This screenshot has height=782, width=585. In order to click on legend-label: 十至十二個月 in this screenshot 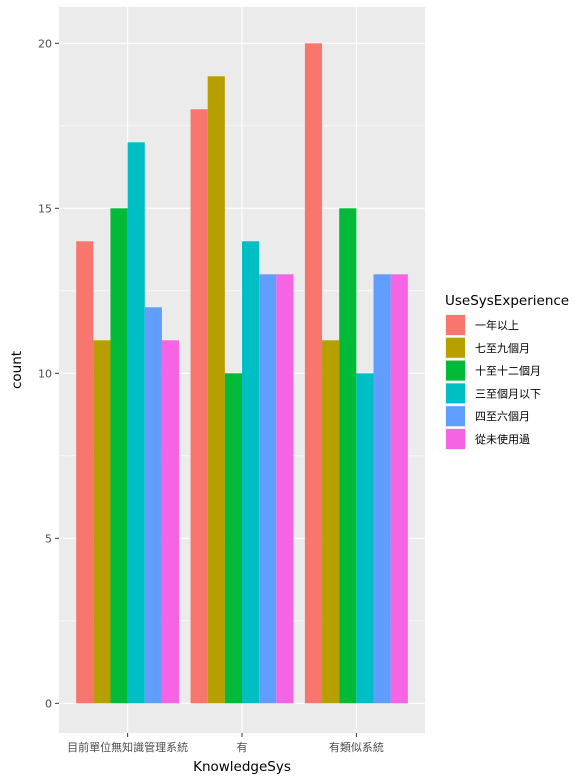, I will do `click(508, 371)`.